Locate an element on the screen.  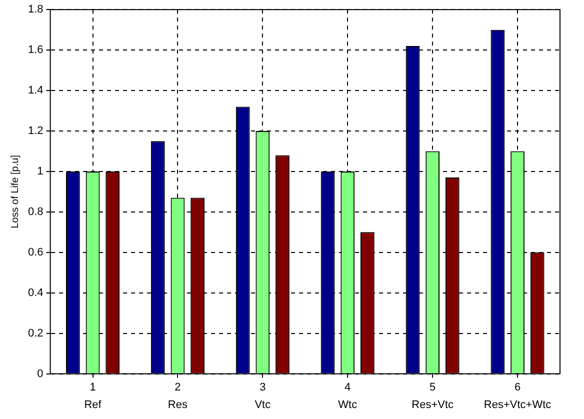
x-tick-label: 2 is located at coordinates (177, 387).